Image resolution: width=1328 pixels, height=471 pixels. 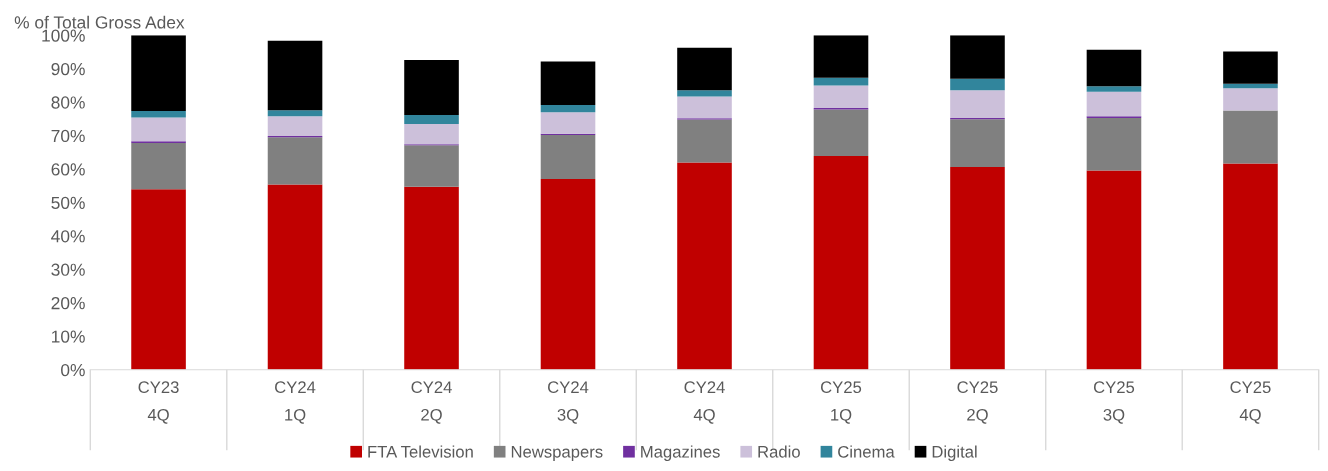 What do you see at coordinates (99, 22) in the screenshot?
I see `y-axis-title: % of Total Gross Adex` at bounding box center [99, 22].